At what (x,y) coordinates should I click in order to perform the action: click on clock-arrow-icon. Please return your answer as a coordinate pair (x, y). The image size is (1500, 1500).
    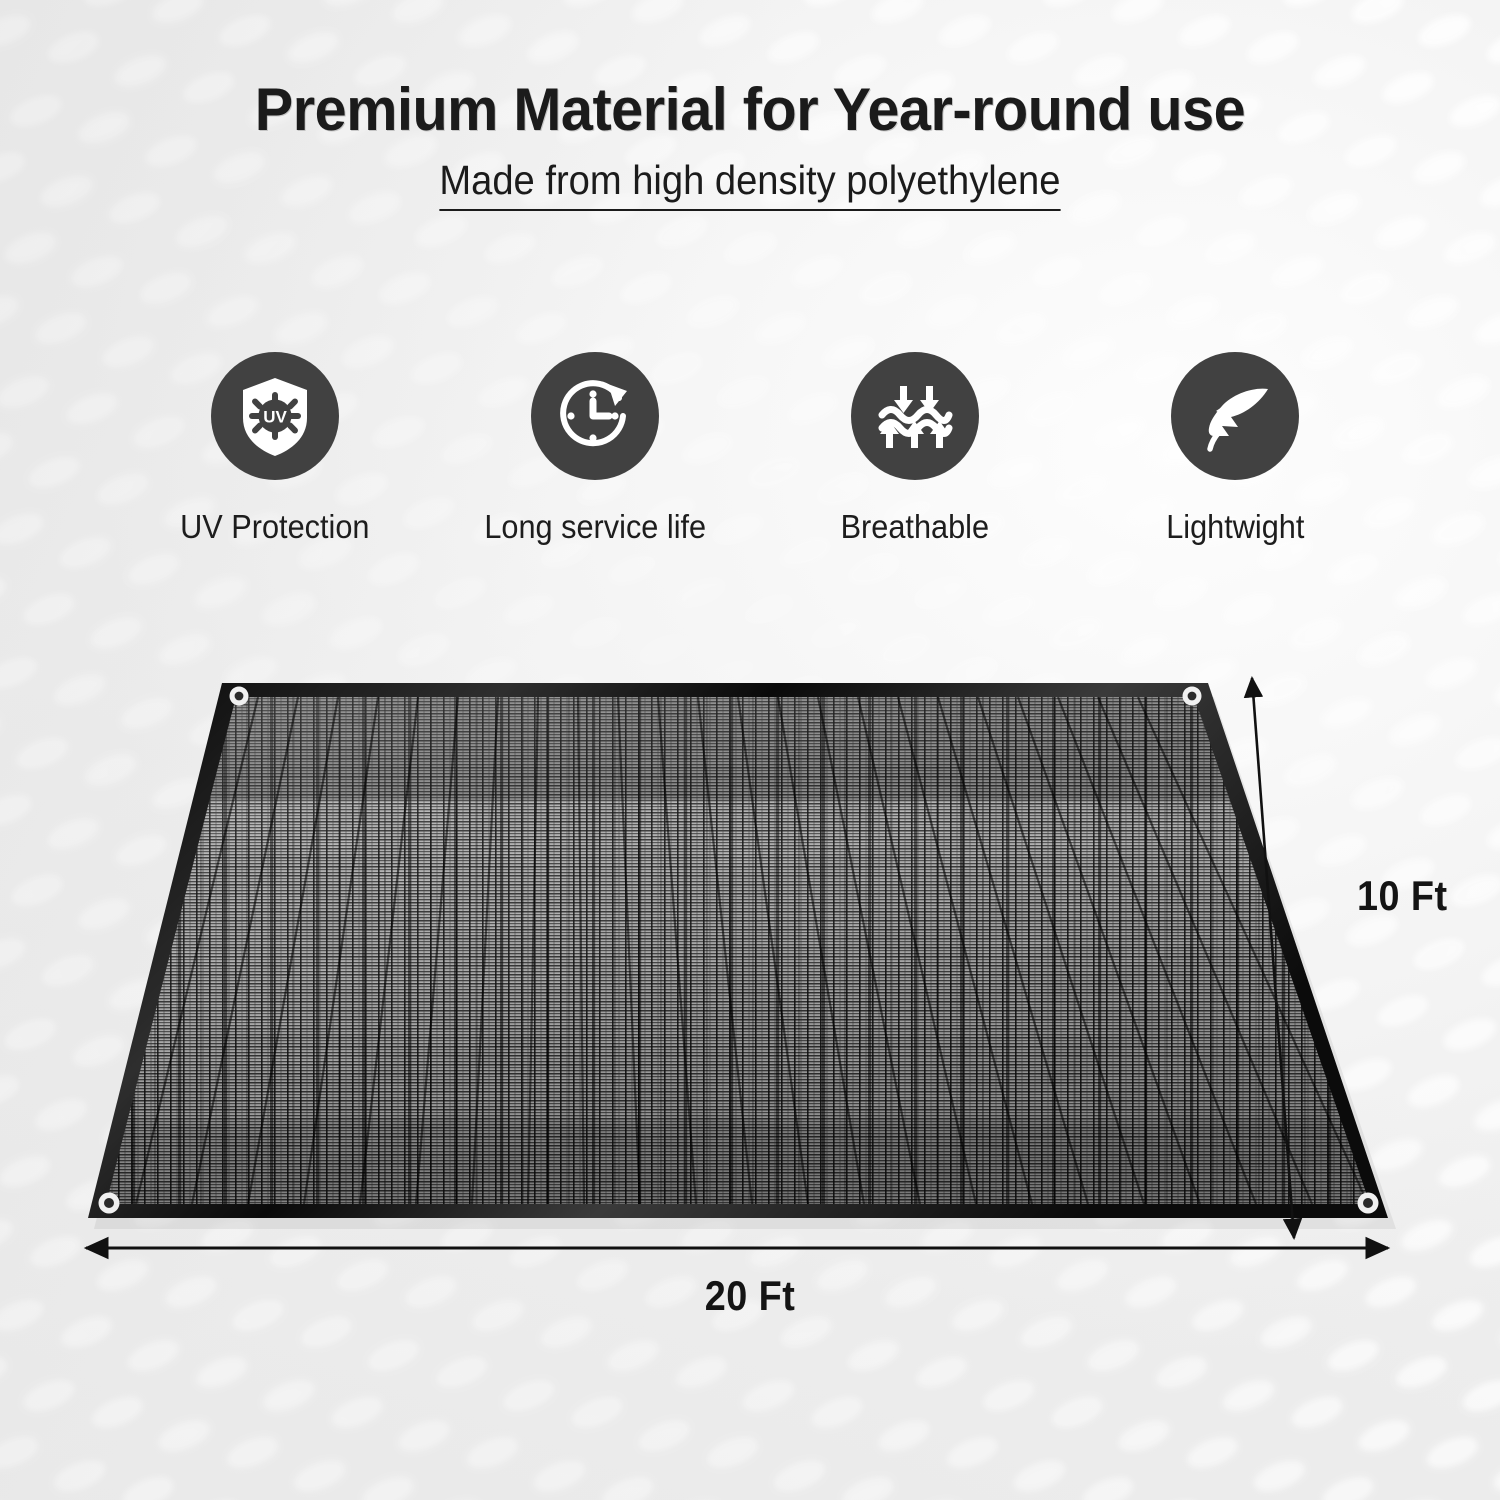
    Looking at the image, I should click on (595, 416).